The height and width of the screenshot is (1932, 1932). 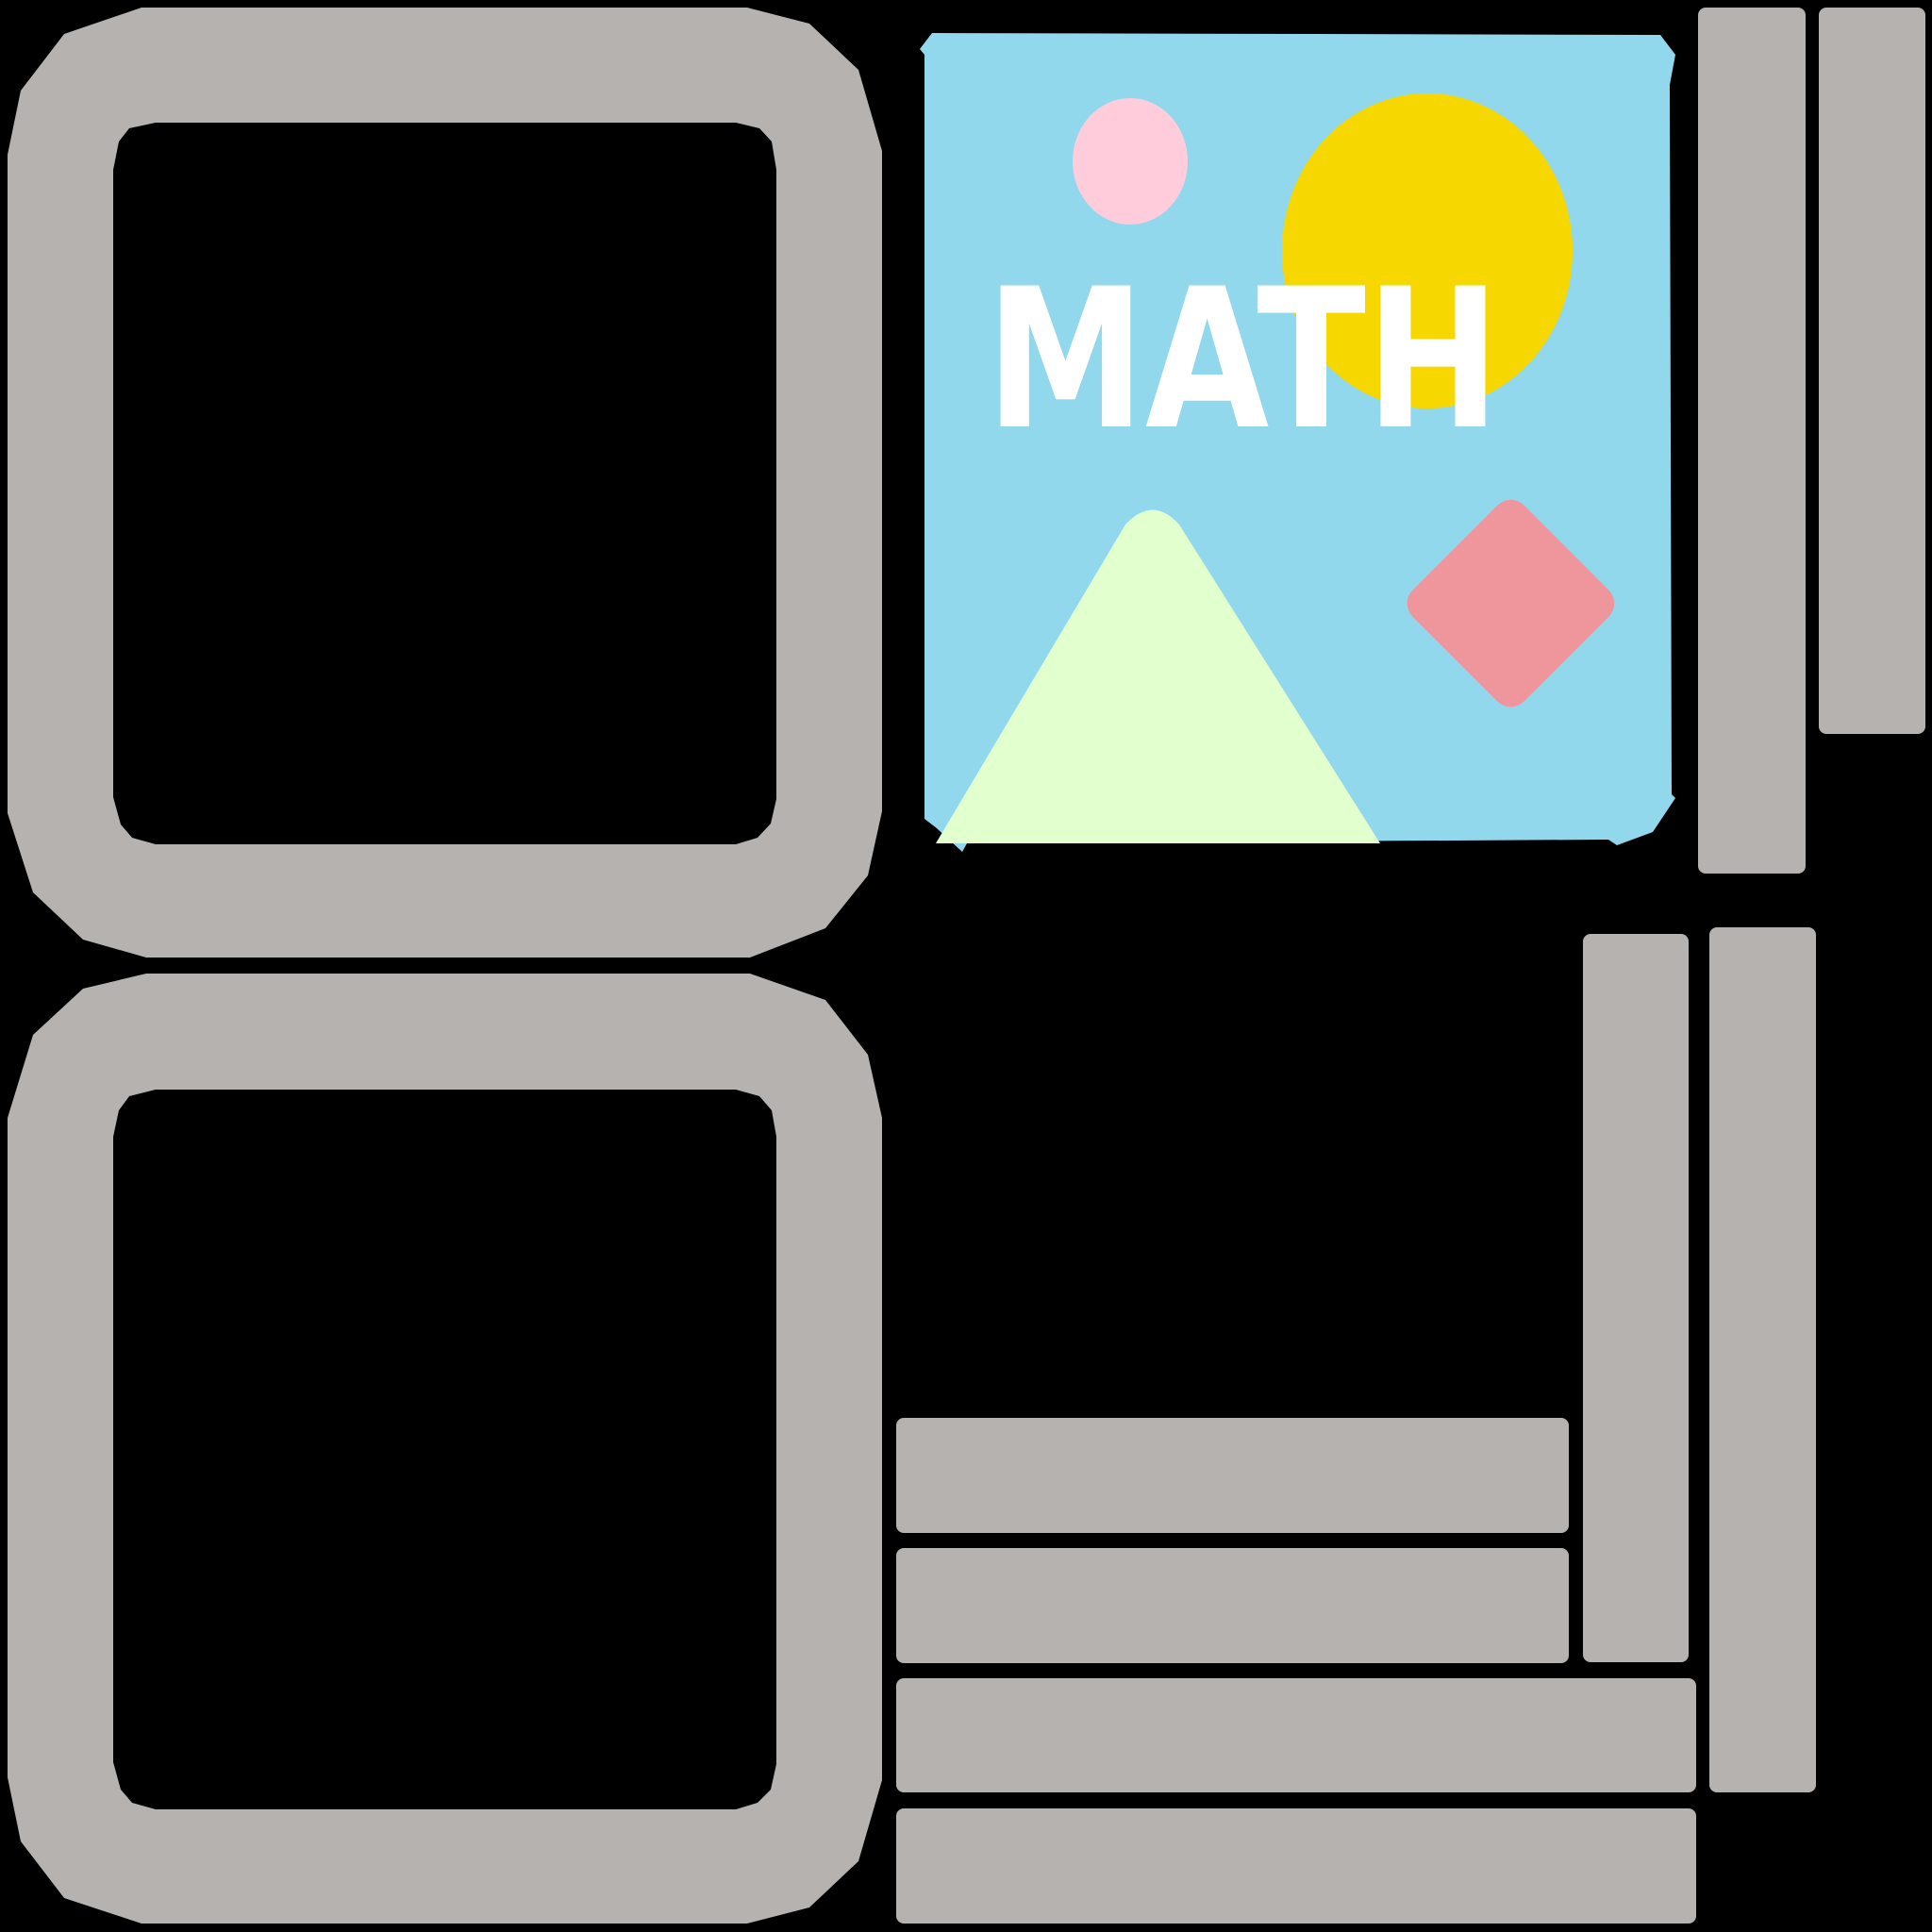 What do you see at coordinates (1158, 676) in the screenshot?
I see `green-triangle` at bounding box center [1158, 676].